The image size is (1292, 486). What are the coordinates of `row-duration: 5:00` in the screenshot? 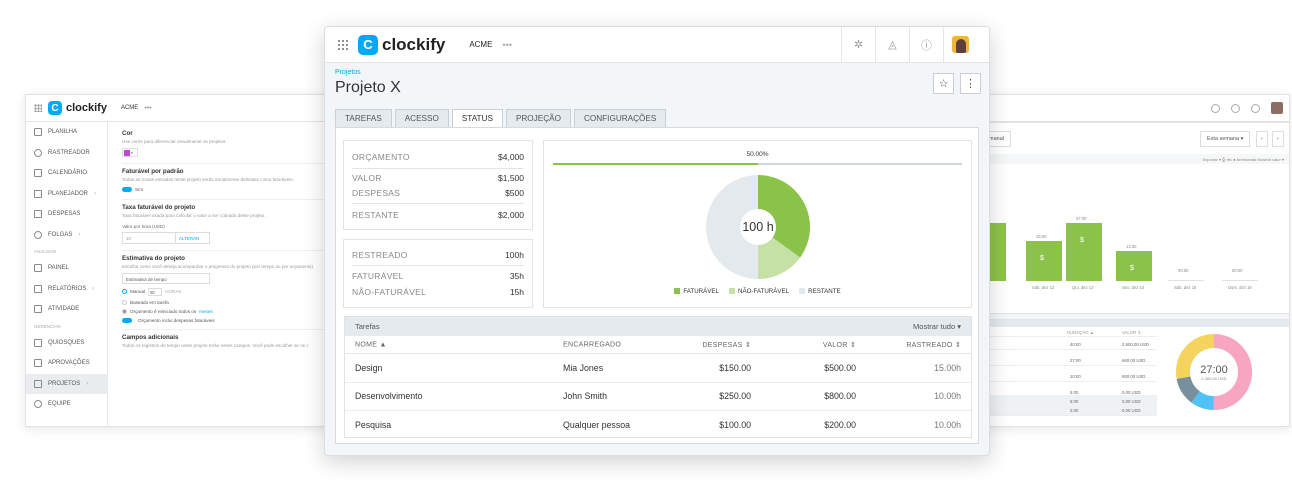 It's located at (1074, 401).